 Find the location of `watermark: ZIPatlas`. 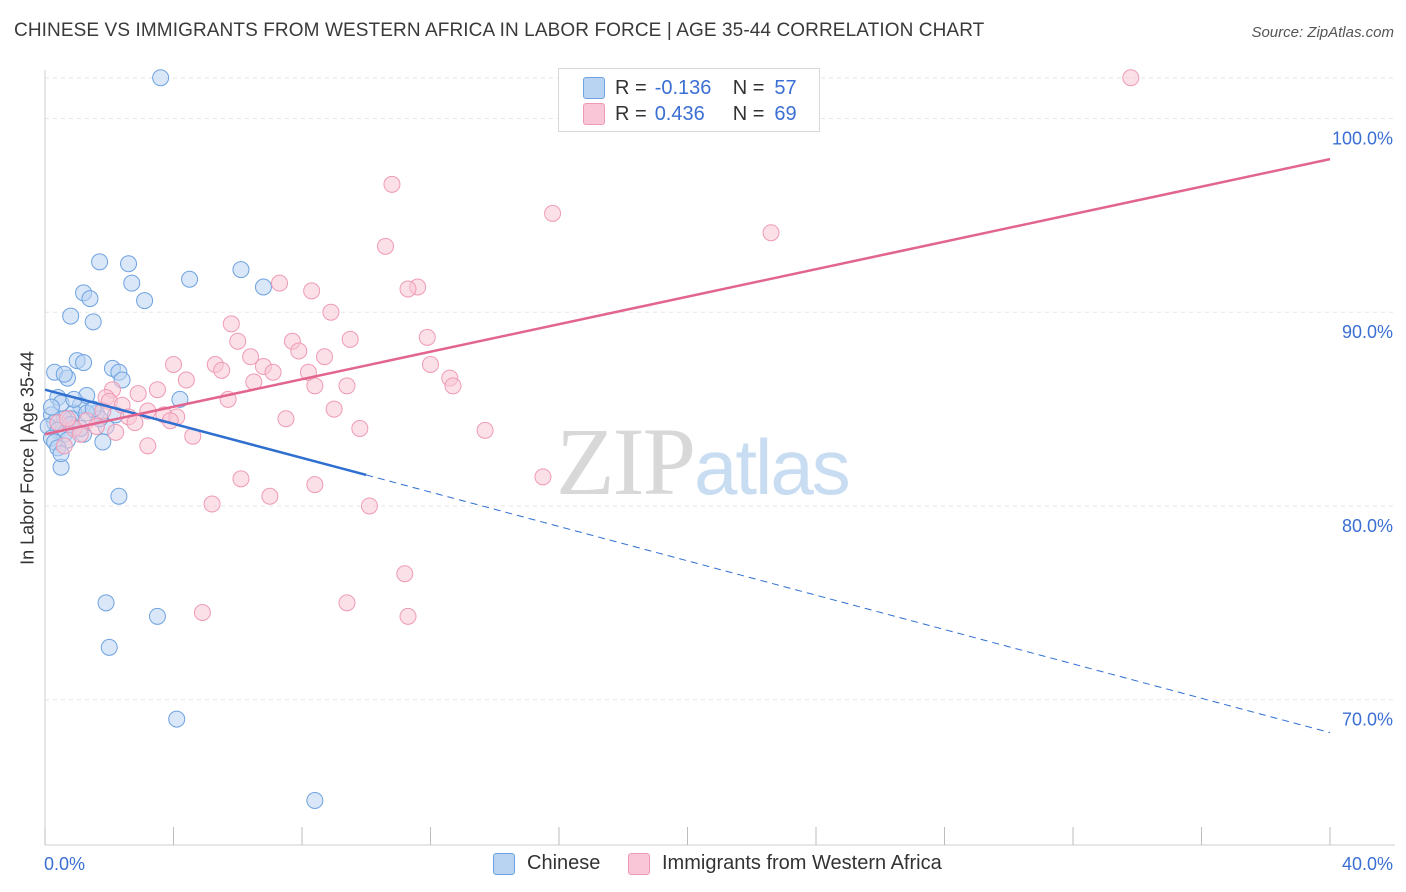

watermark: ZIPatlas is located at coordinates (703, 461).